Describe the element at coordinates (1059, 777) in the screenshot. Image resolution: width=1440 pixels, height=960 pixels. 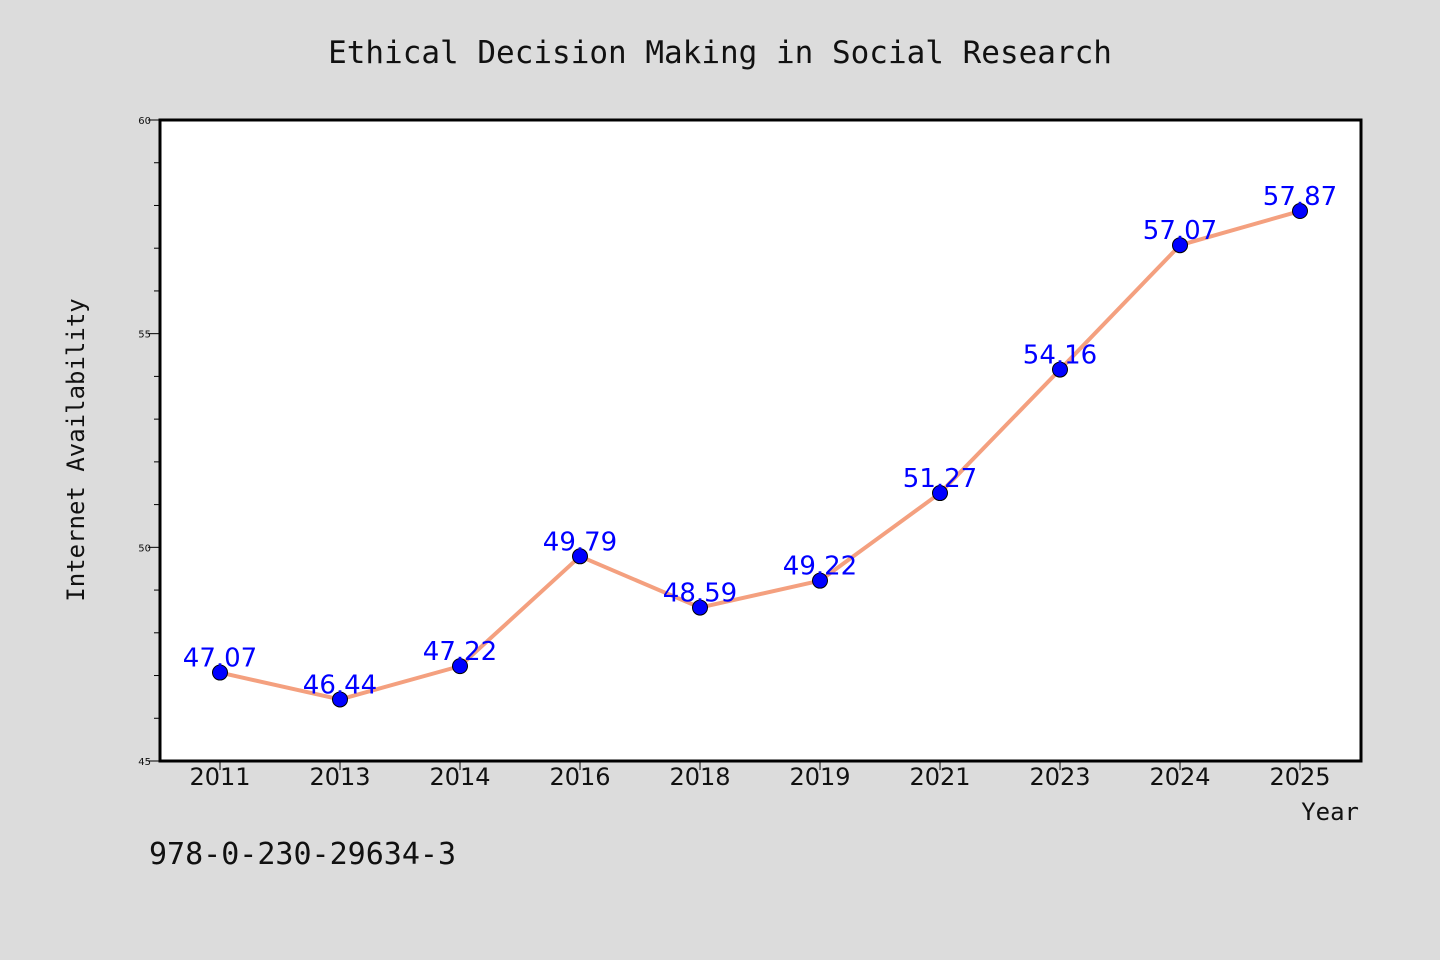
I see `x-tick-label: 2023` at that location.